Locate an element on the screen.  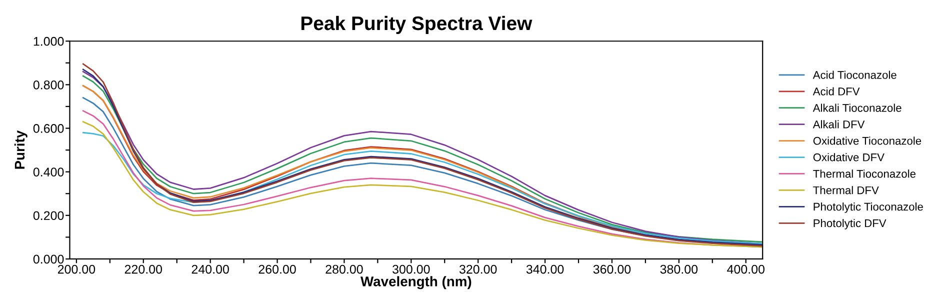
chart-title: Peak Purity Spectra View is located at coordinates (416, 25).